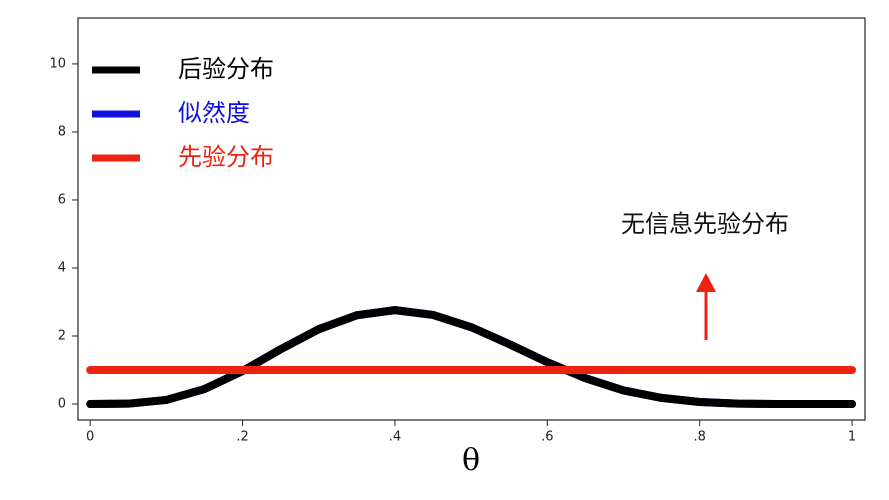 Image resolution: width=889 pixels, height=500 pixels. I want to click on y-tick-label: 4, so click(62, 267).